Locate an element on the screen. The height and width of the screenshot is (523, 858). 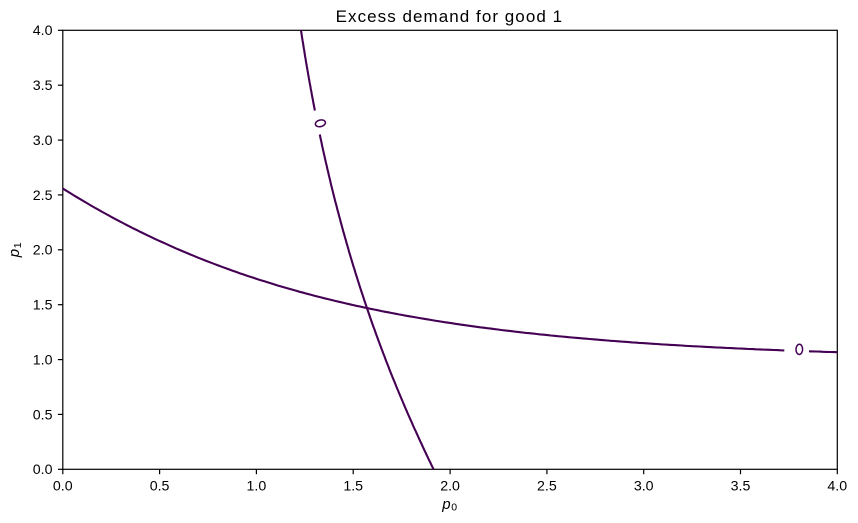
svg-text: Excess demand for good 1 is located at coordinates (449, 16).